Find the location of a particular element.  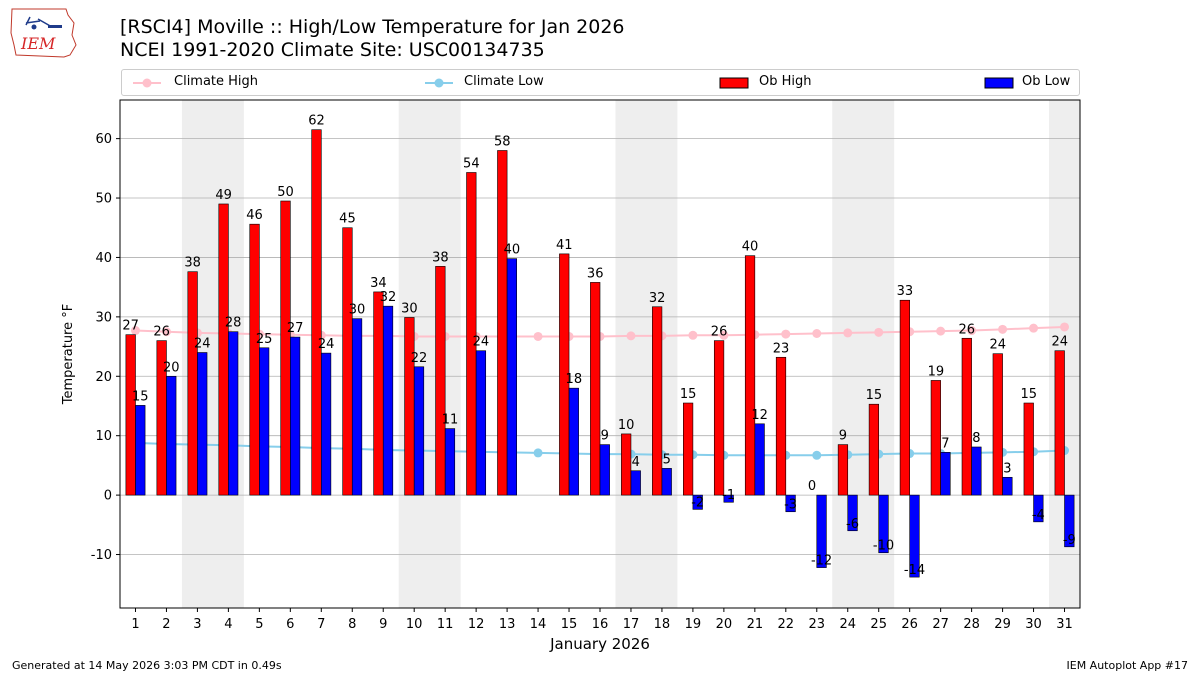

x-tick-label: 29 is located at coordinates (1002, 624).